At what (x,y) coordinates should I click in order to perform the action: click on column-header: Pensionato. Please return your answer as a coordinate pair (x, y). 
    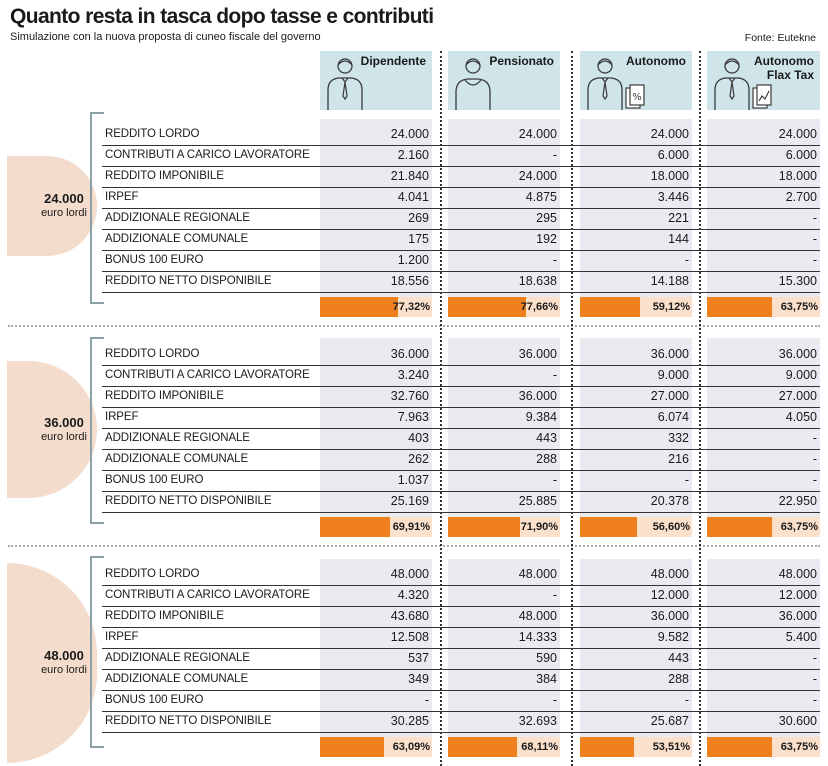
    Looking at the image, I should click on (504, 80).